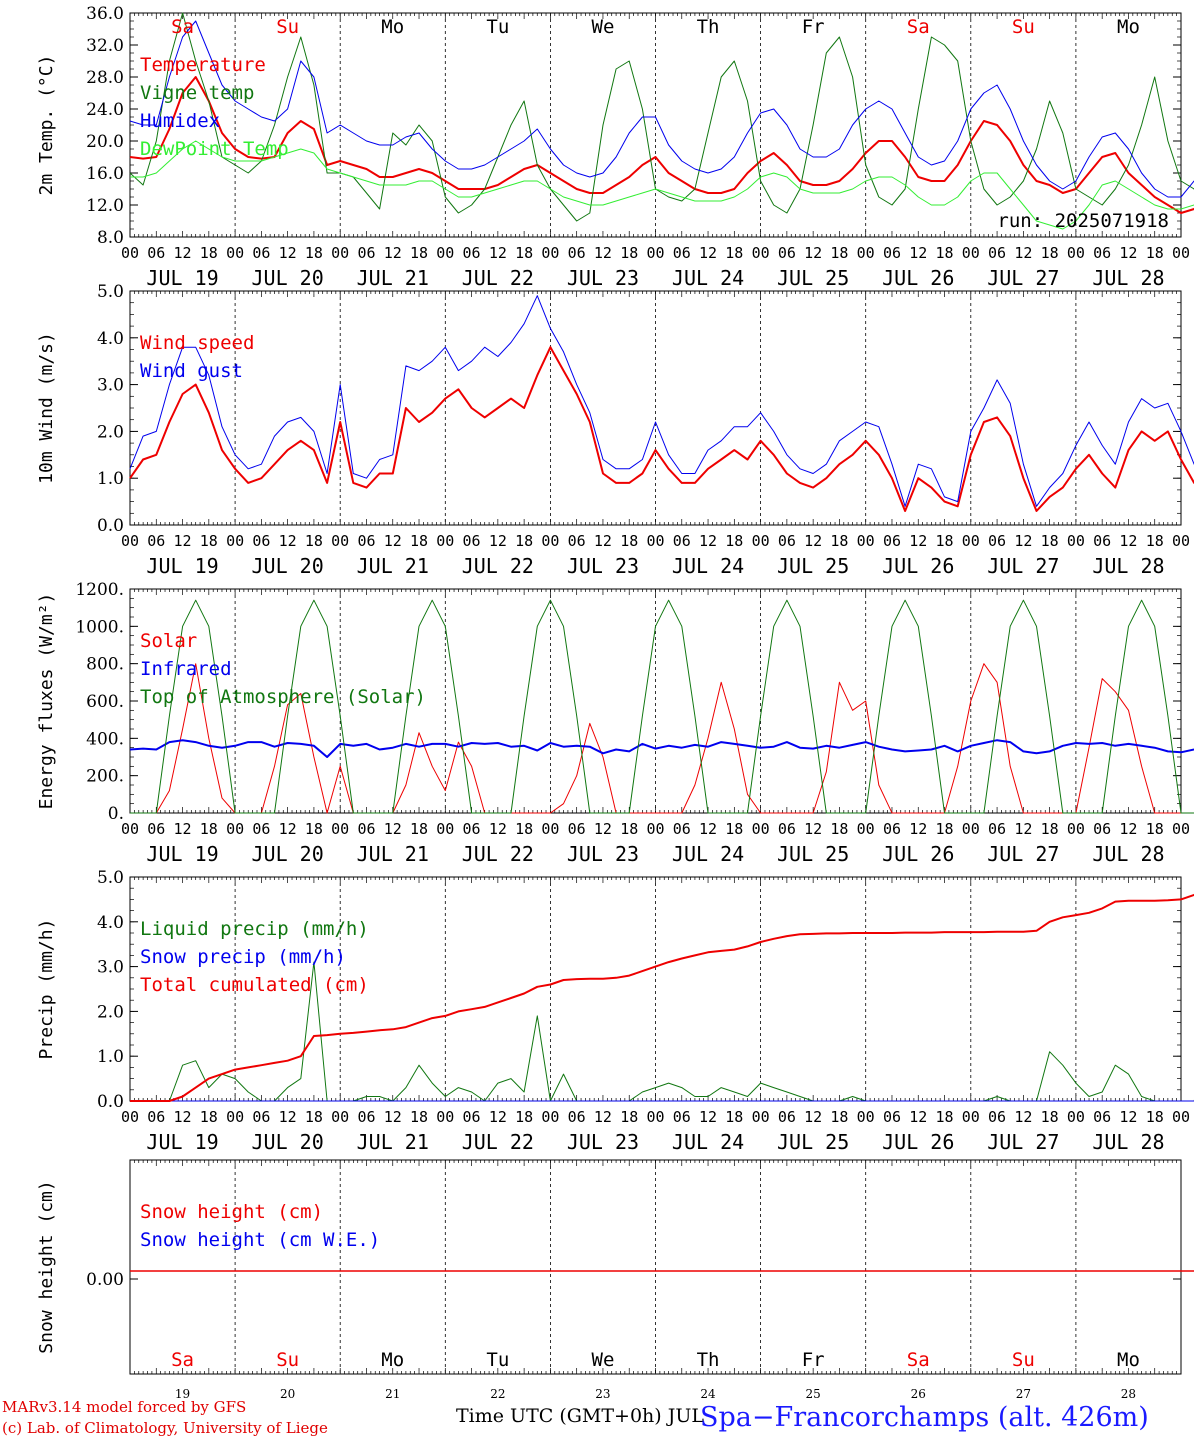  I want to click on legend-entry: Snow precip (mm/h), so click(243, 957).